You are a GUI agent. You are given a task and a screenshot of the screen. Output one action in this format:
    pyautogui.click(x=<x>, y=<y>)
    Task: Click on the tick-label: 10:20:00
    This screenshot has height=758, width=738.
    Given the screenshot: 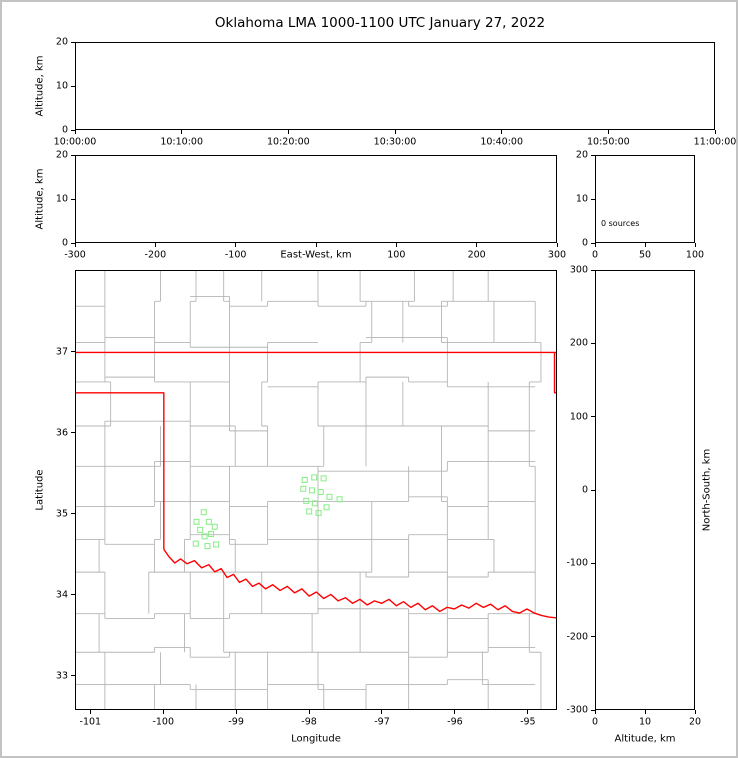 What is the action you would take?
    pyautogui.click(x=288, y=142)
    